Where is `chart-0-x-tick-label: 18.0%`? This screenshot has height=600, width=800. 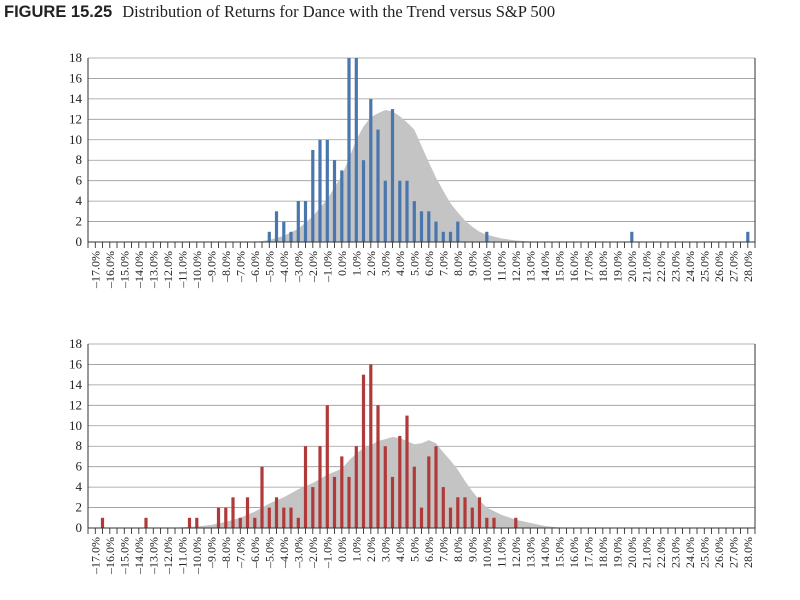
chart-0-x-tick-label: 18.0% is located at coordinates (603, 266).